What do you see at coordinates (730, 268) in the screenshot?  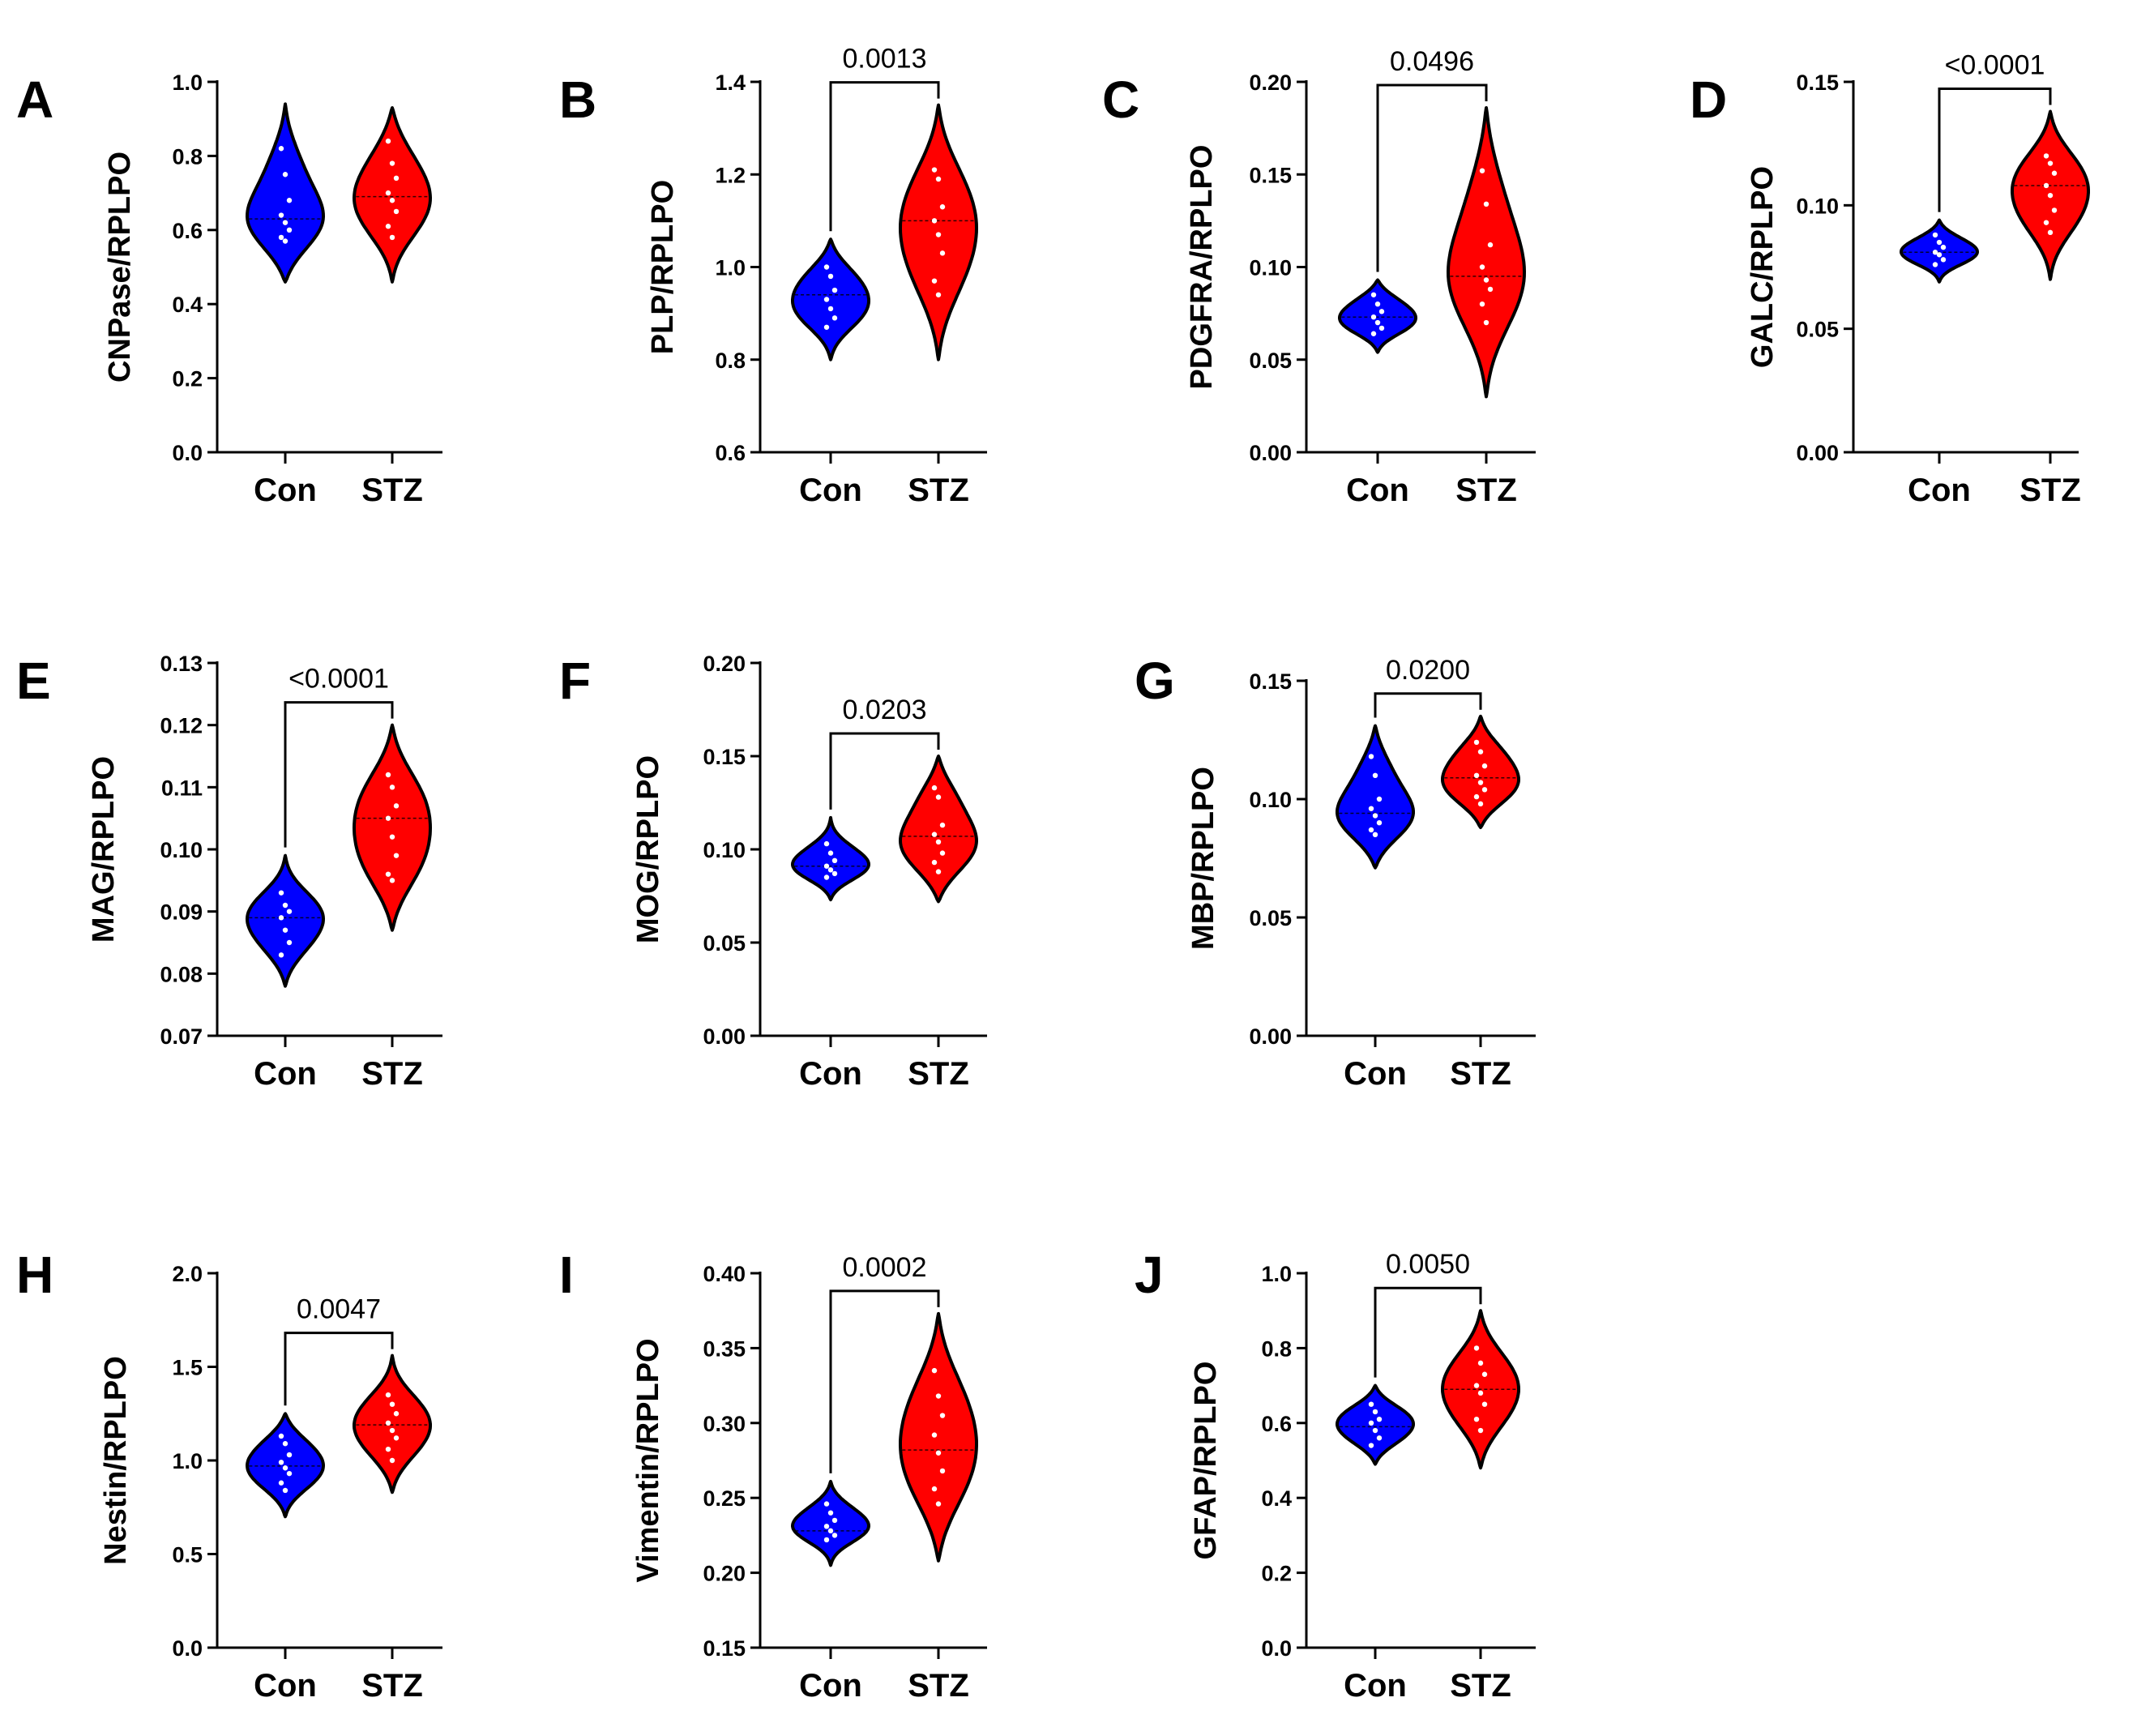 I see `y-tick-label: 1.0` at bounding box center [730, 268].